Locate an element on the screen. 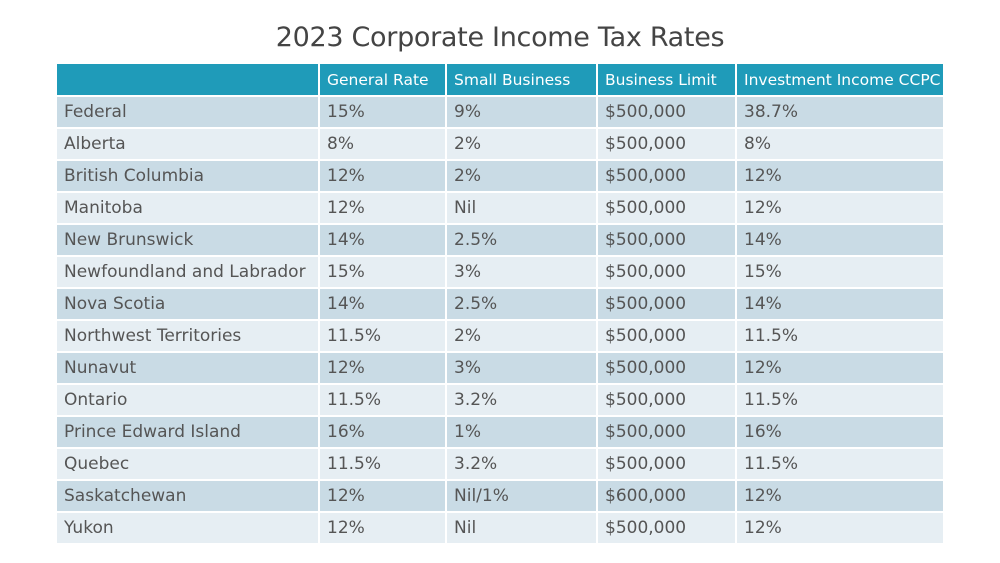 This screenshot has width=1000, height=563. table-row: New Brunswick 14% 2.5% $500,000 14% is located at coordinates (500, 240).